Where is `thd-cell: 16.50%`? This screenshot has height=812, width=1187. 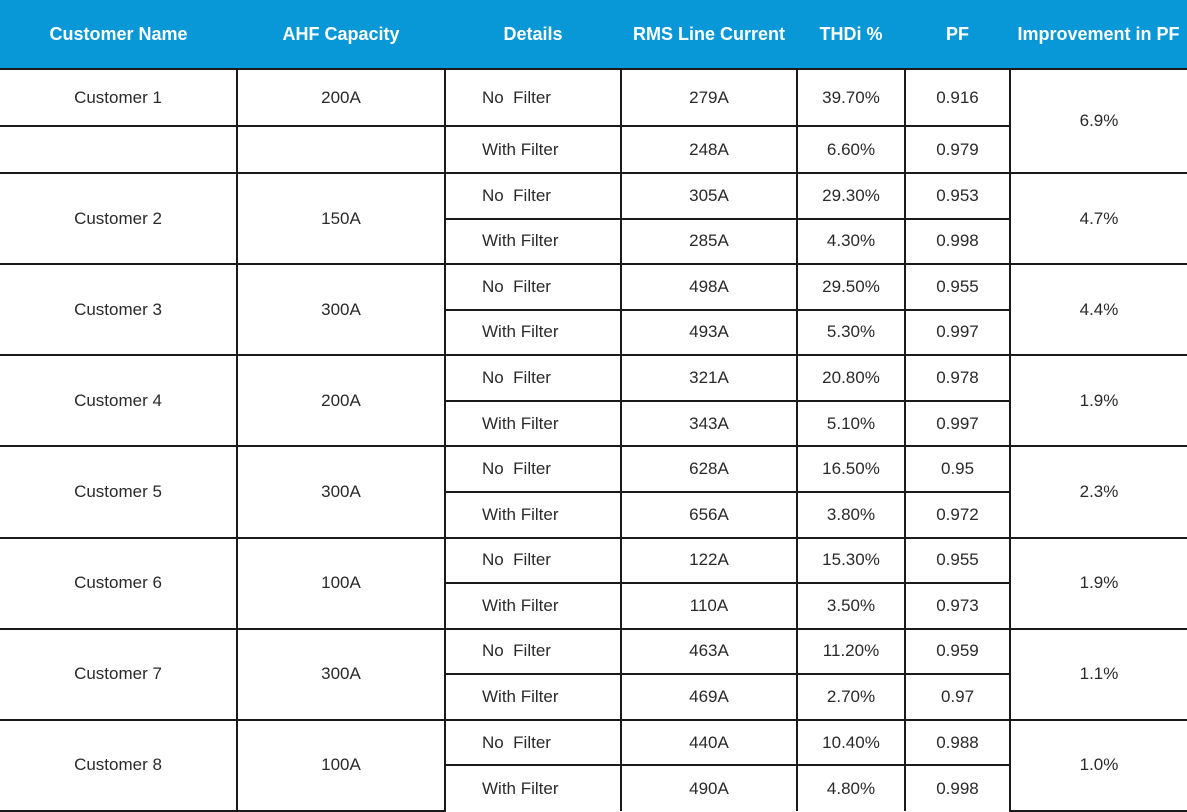
thd-cell: 16.50% is located at coordinates (851, 469).